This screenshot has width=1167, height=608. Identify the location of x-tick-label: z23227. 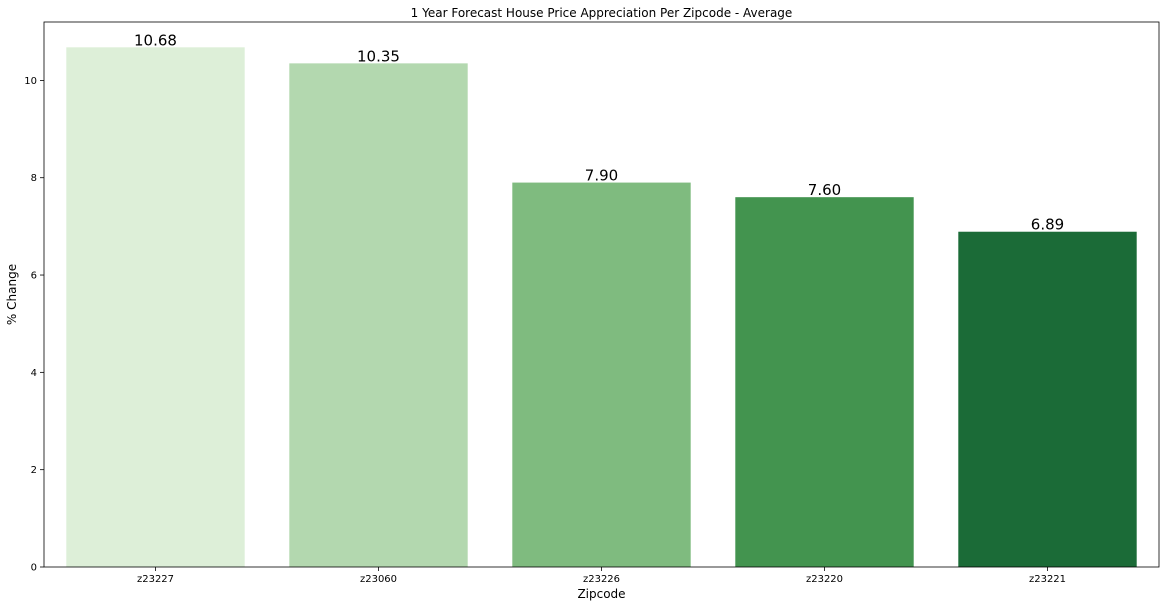
(155, 579).